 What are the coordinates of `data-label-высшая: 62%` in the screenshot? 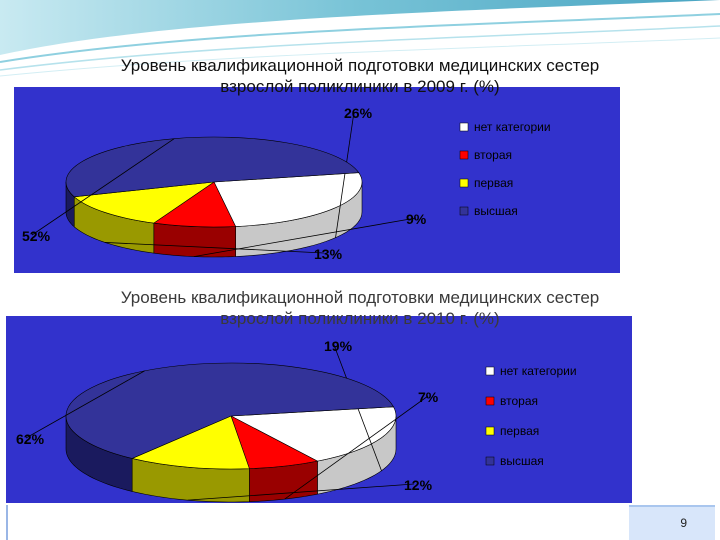 It's located at (30, 439).